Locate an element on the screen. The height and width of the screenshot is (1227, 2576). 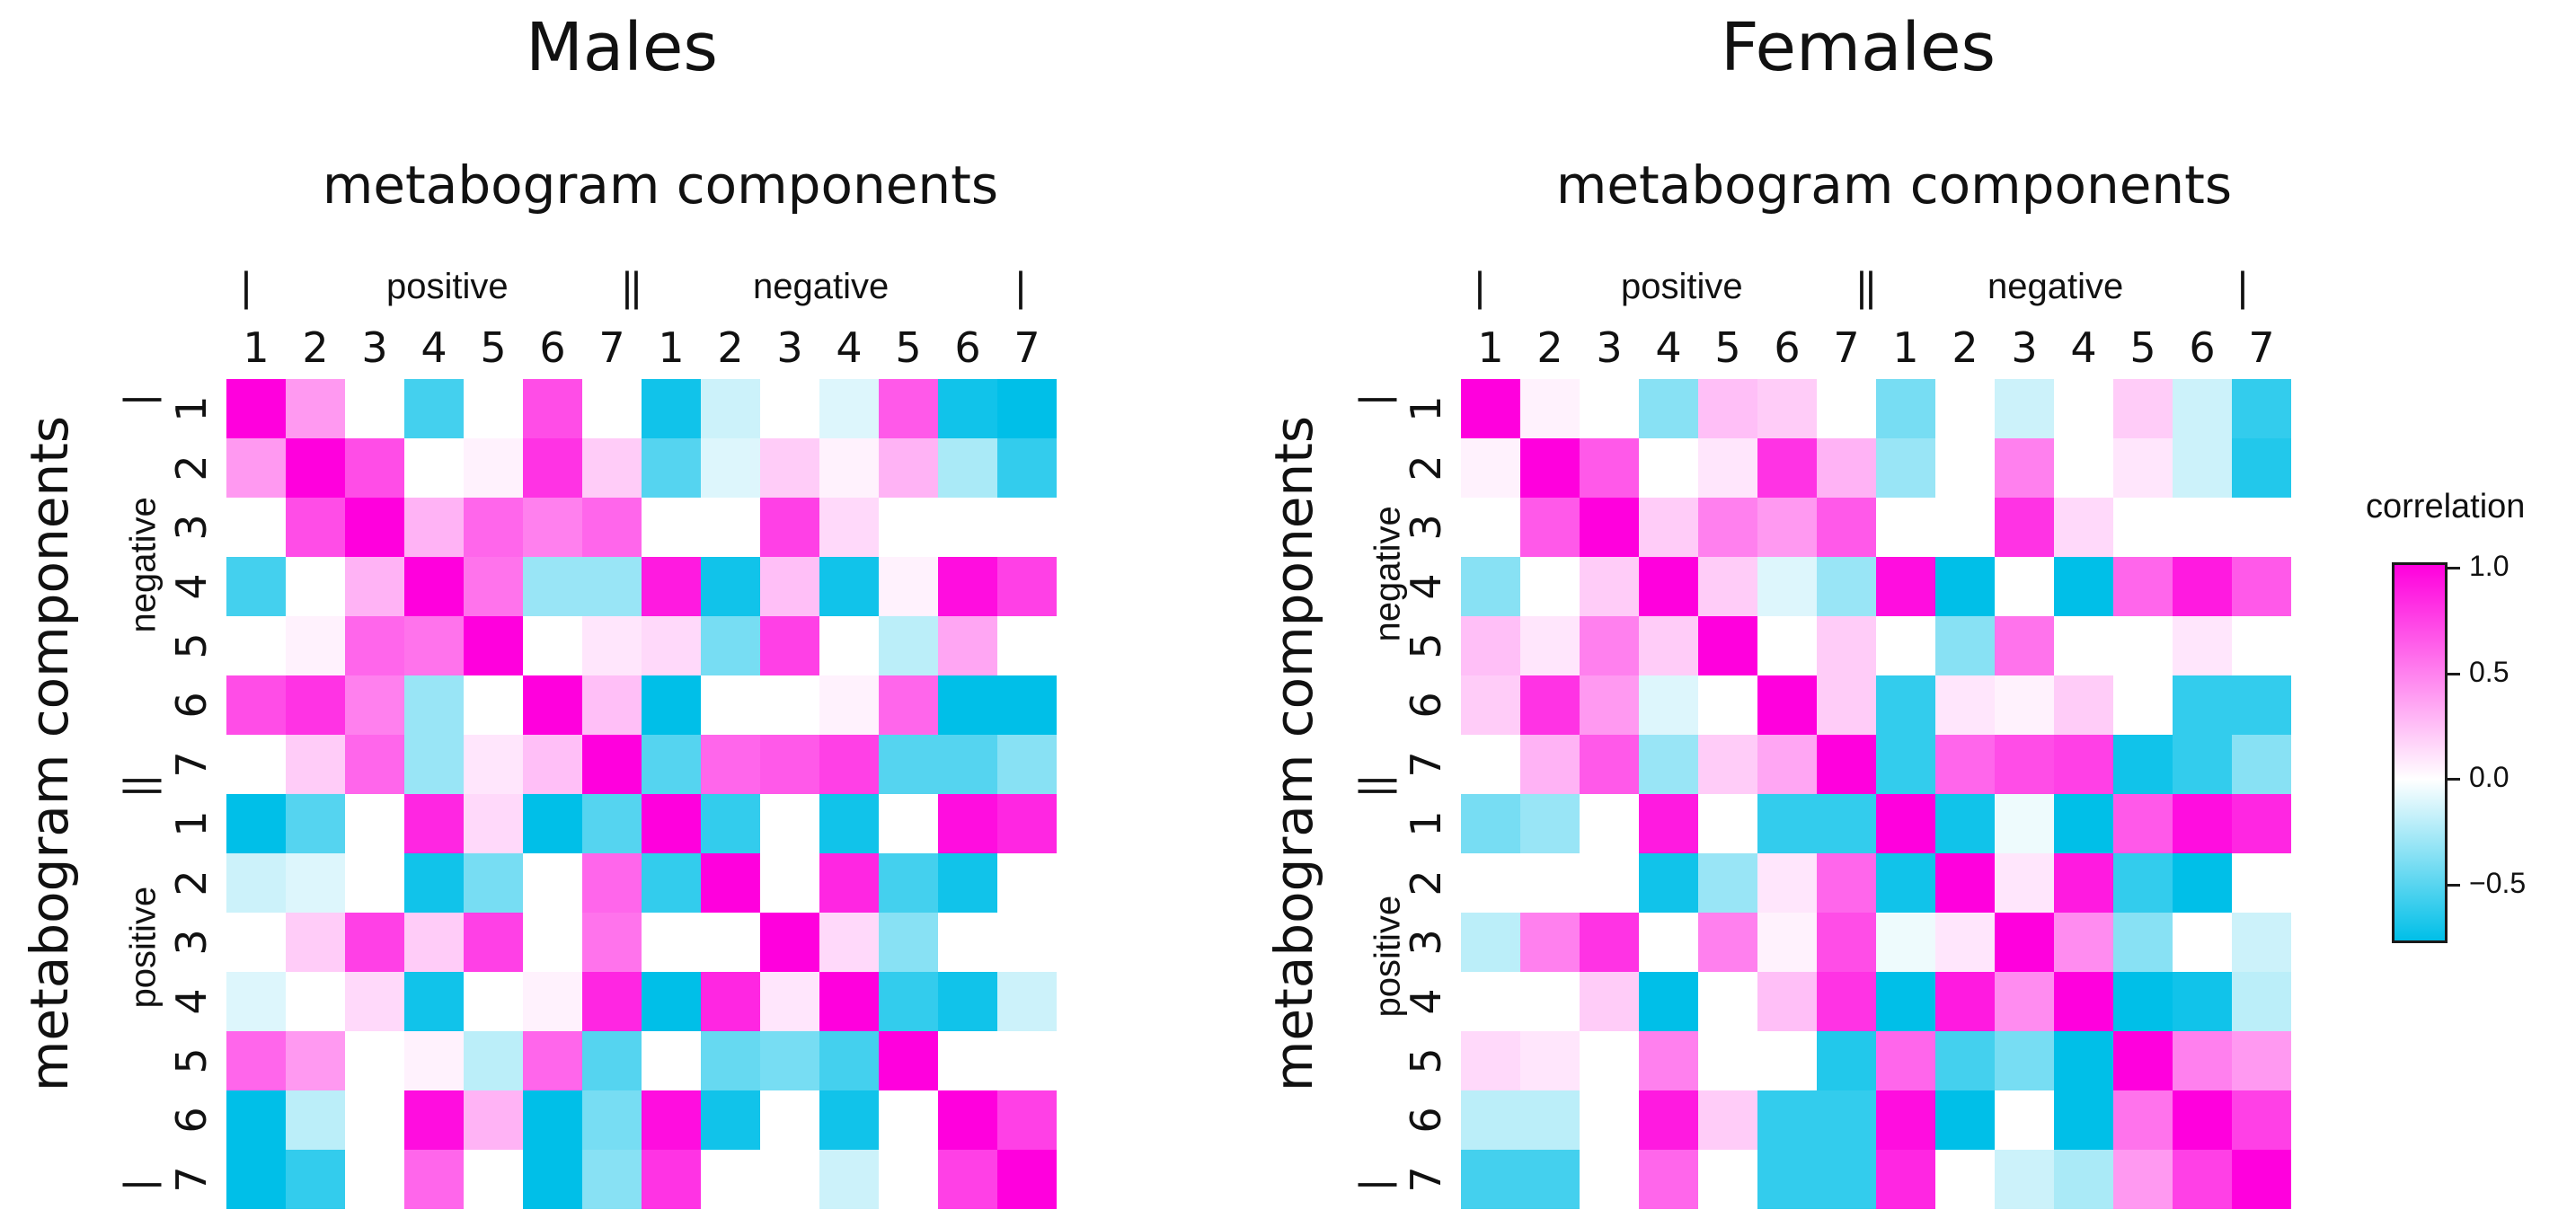
males-cell-r9-c5 is located at coordinates (553, 943).